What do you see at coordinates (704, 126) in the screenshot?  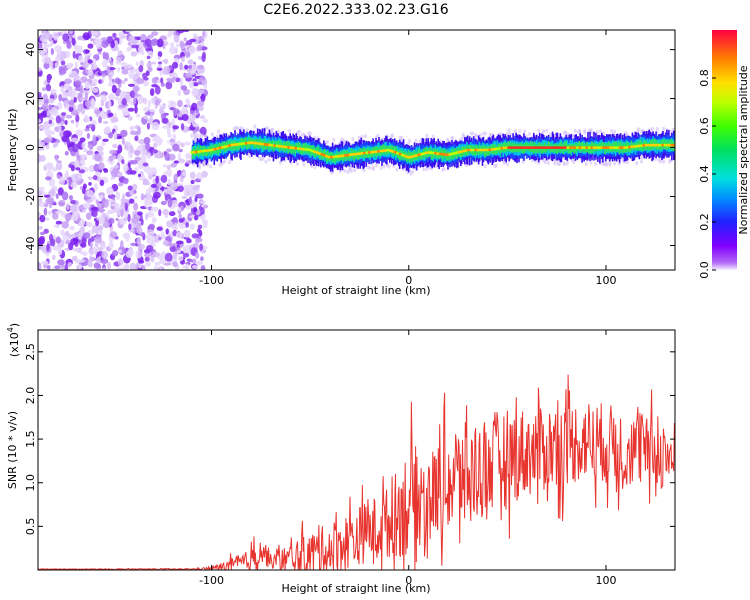 I see `colorbar-tick-label: 0.6` at bounding box center [704, 126].